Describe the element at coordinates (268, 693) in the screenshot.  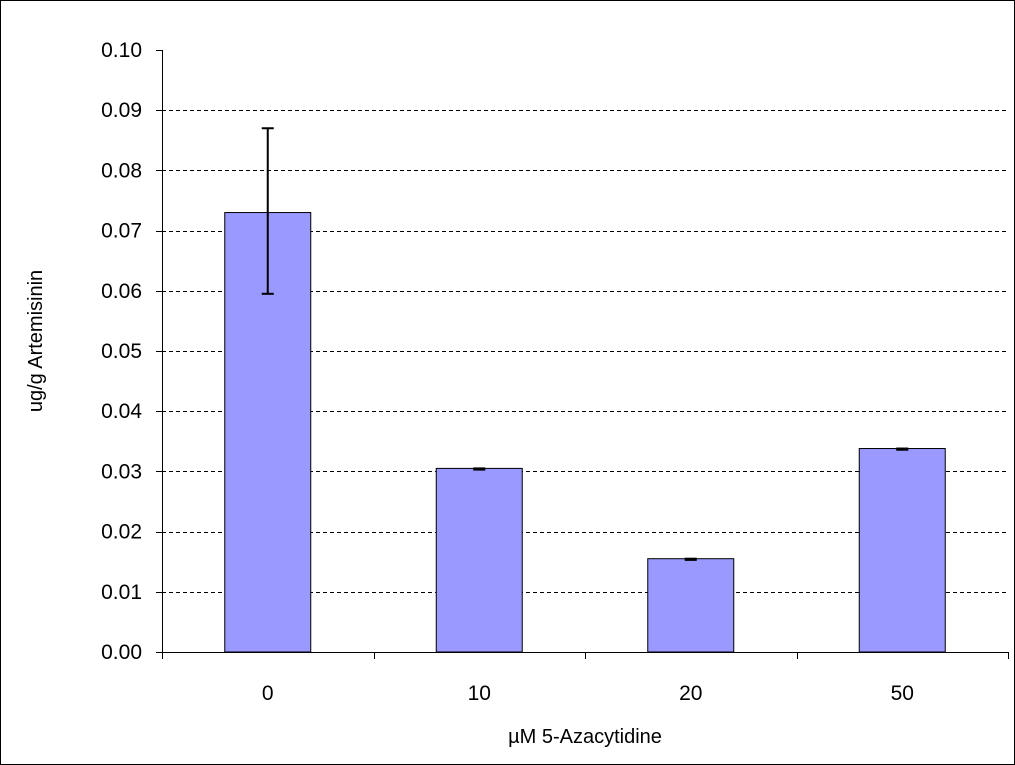
I see `x-tick-label: 0` at that location.